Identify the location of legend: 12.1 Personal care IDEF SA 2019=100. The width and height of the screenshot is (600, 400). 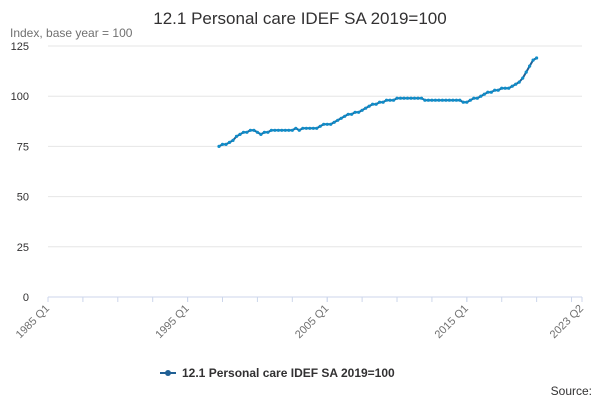
(277, 373).